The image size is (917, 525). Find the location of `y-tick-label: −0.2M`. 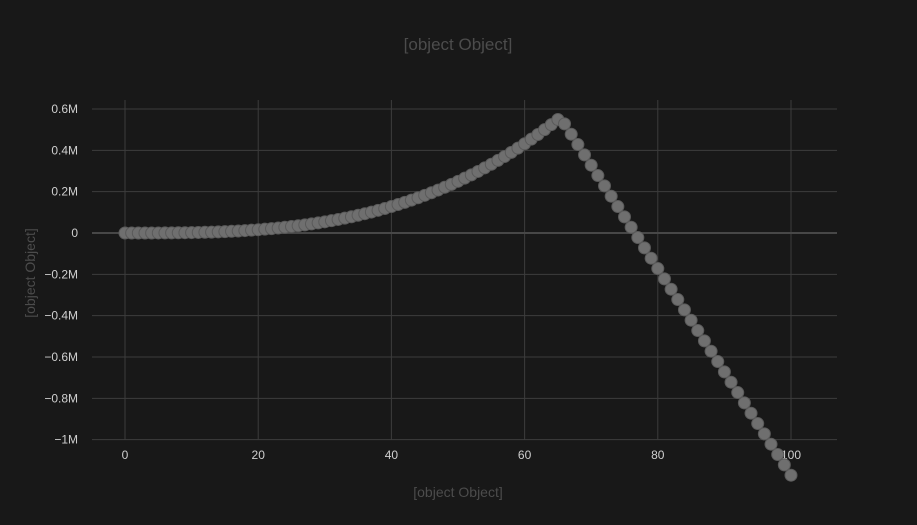

y-tick-label: −0.2M is located at coordinates (61, 274).